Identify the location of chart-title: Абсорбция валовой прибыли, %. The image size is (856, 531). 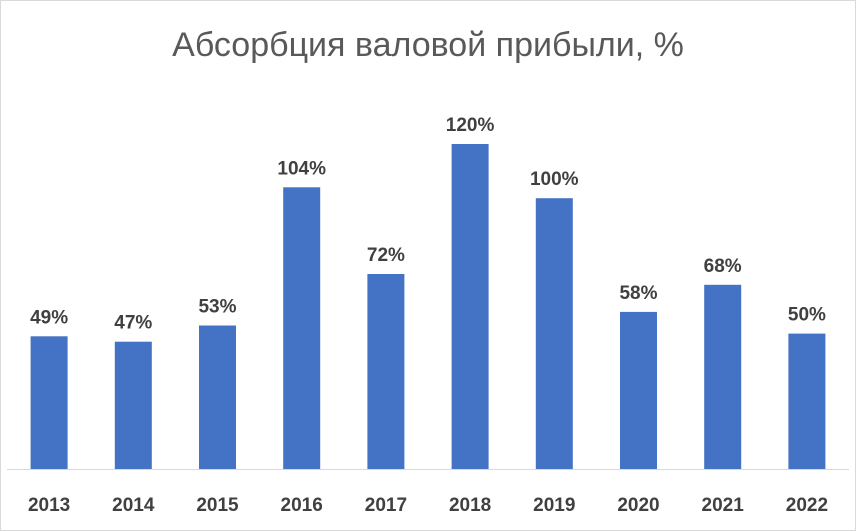
(428, 45).